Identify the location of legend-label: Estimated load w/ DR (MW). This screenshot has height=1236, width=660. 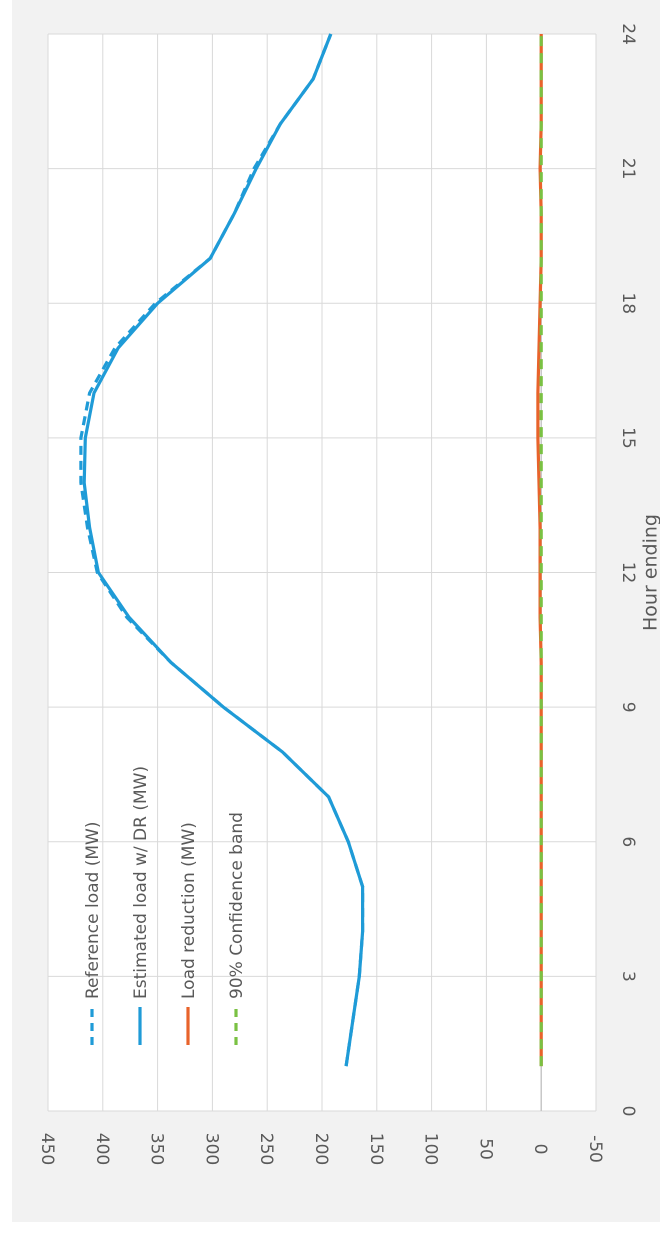
(141, 882).